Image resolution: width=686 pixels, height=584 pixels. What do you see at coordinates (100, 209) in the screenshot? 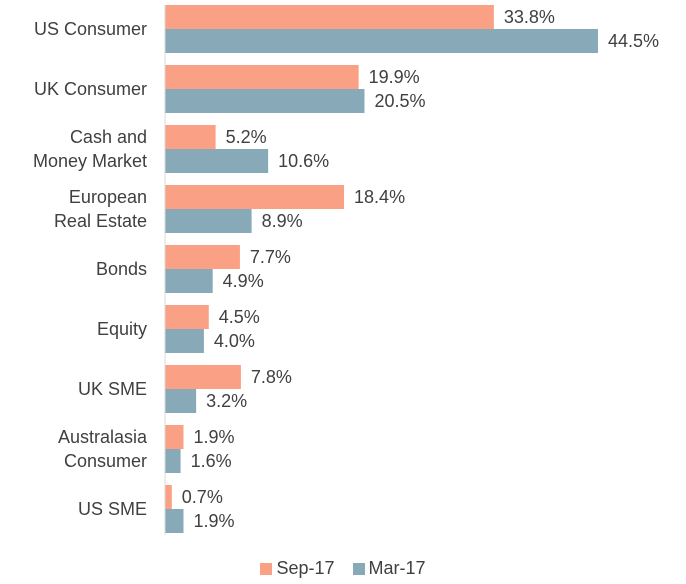
I see `category-label: European Real Estate` at bounding box center [100, 209].